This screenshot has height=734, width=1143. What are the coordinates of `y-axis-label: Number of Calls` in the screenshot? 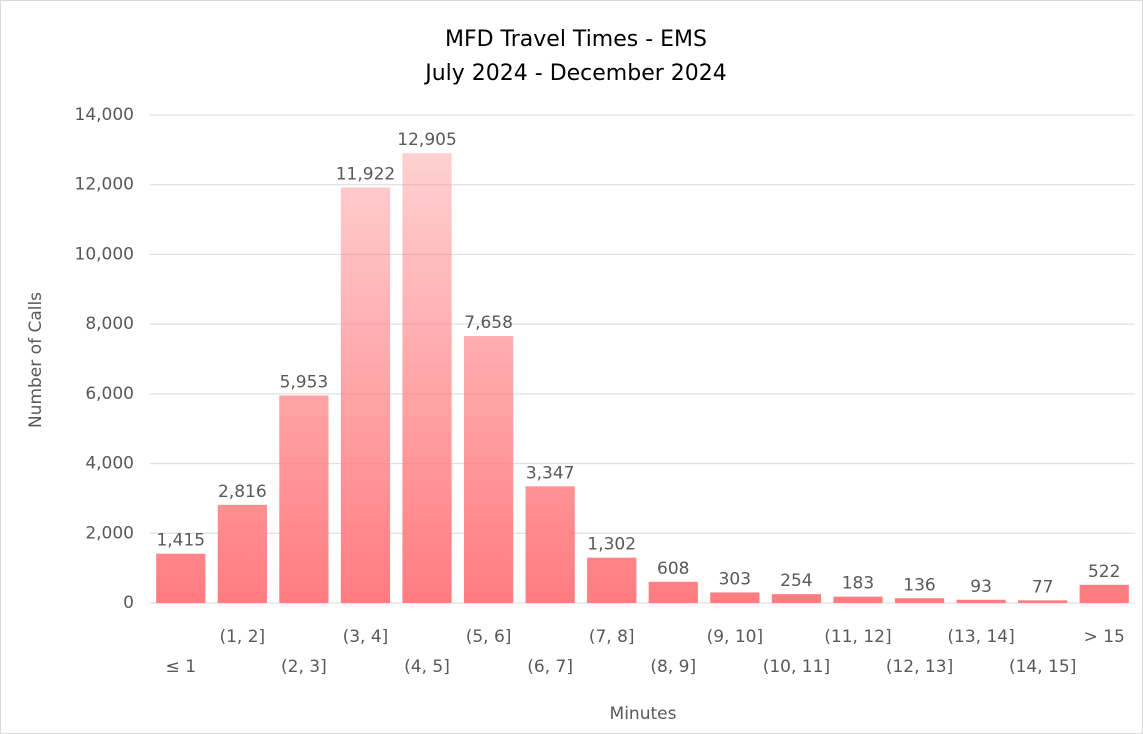 It's located at (36, 360).